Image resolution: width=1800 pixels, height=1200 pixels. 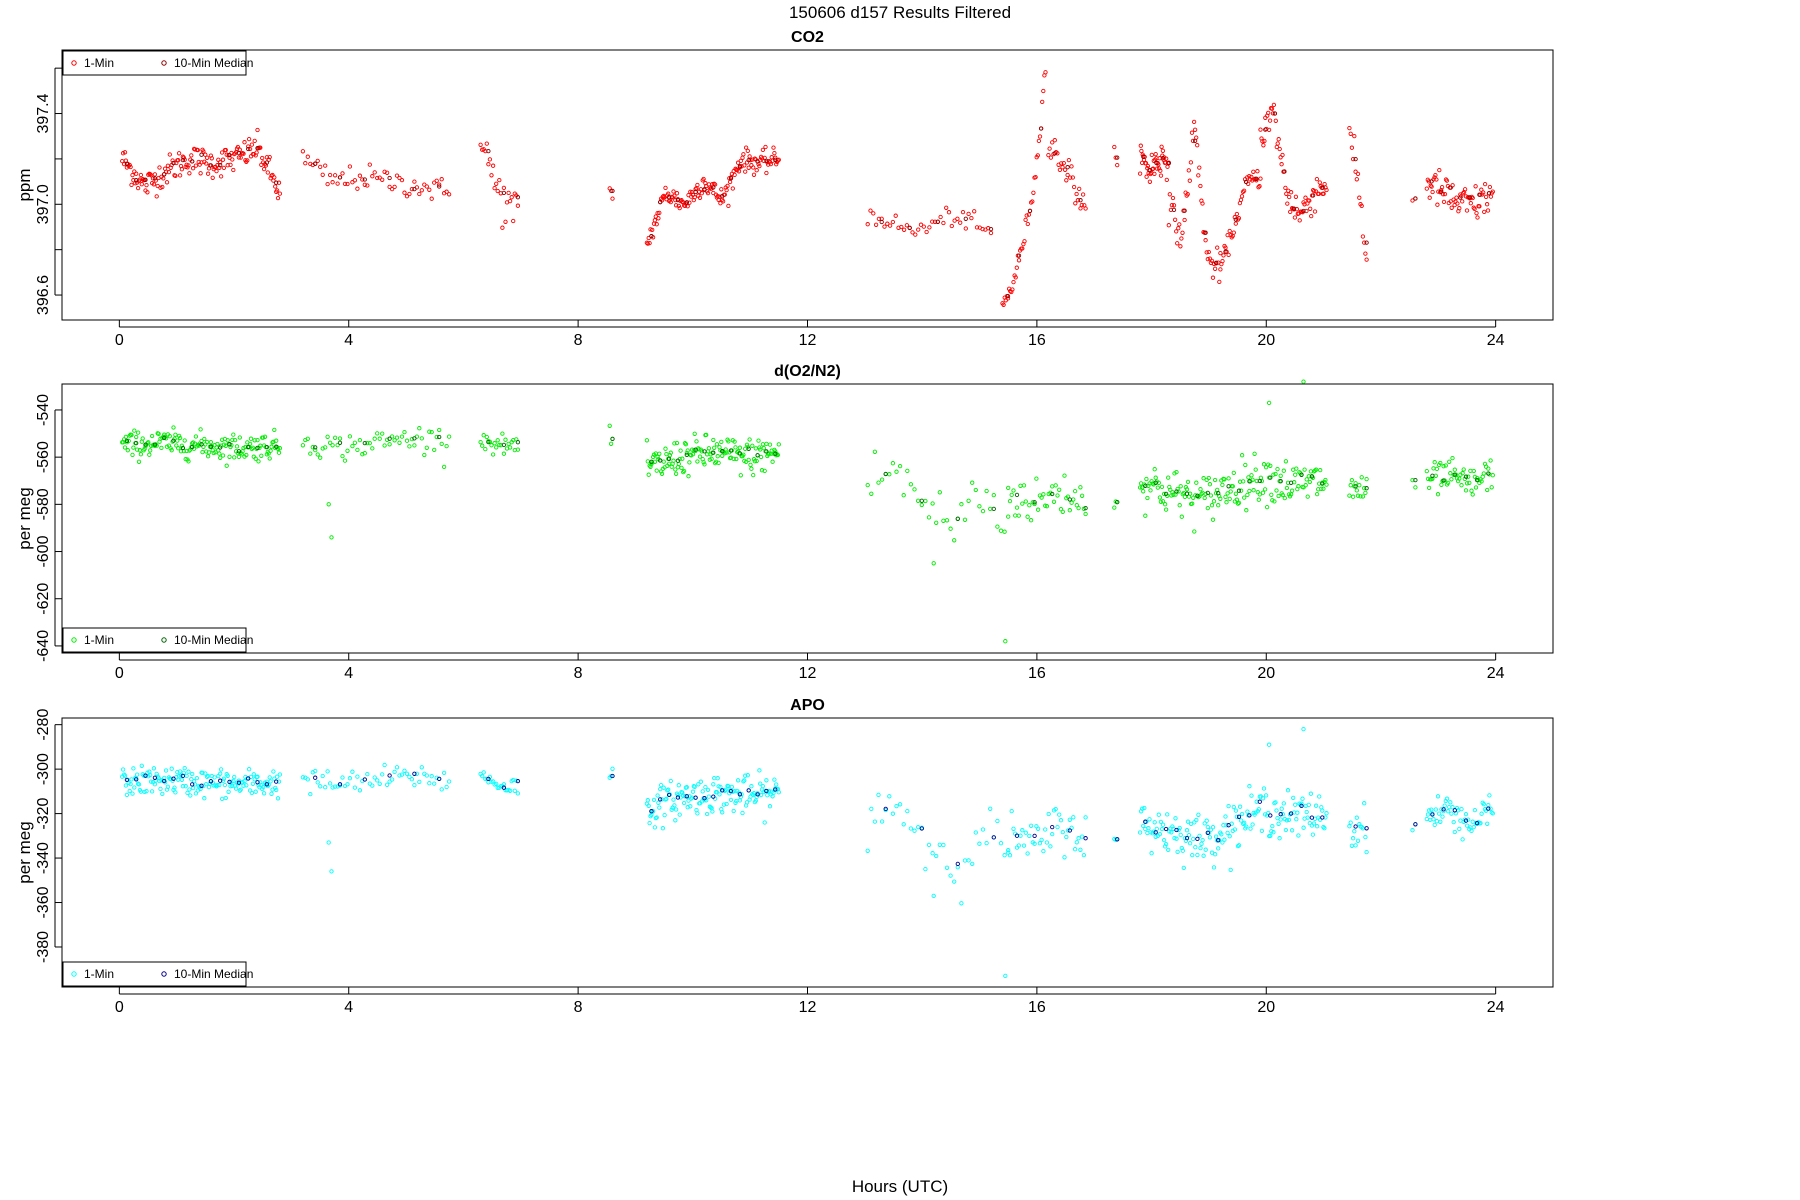 I want to click on legend-label-1-min: 1-Min, so click(x=99, y=63).